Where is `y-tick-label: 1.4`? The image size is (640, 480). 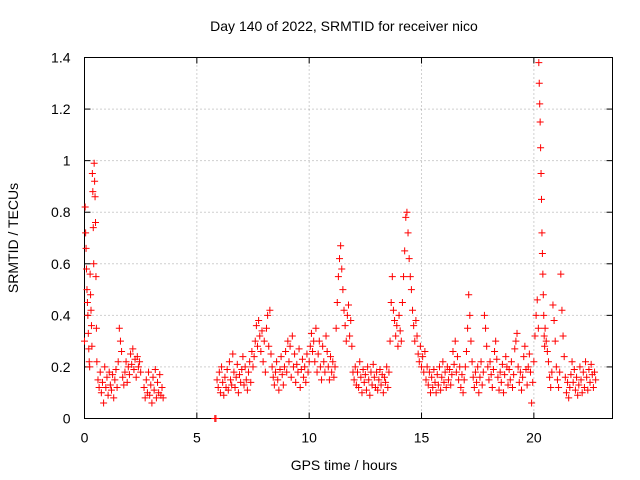 y-tick-label: 1.4 is located at coordinates (61, 58).